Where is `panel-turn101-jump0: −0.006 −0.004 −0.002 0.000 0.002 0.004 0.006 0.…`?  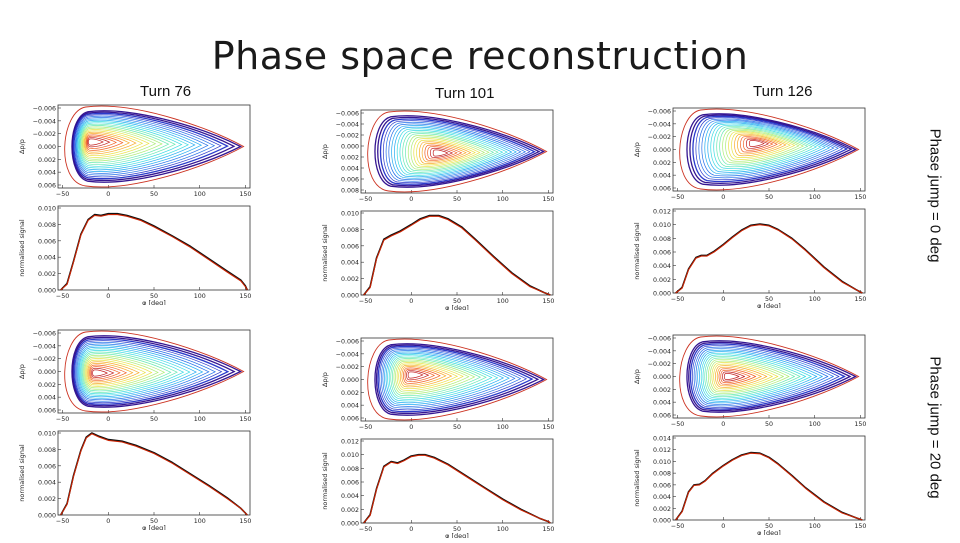 panel-turn101-jump0: −0.006 −0.004 −0.002 0.000 0.002 0.004 0.006 0.… is located at coordinates (440, 210).